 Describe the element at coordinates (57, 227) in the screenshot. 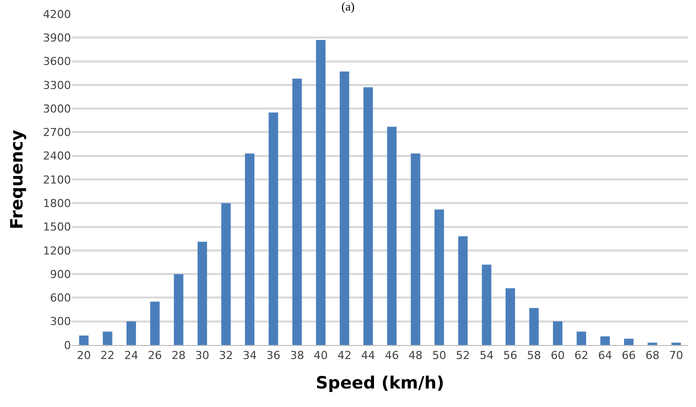

I see `y-tick-label: 1500` at that location.